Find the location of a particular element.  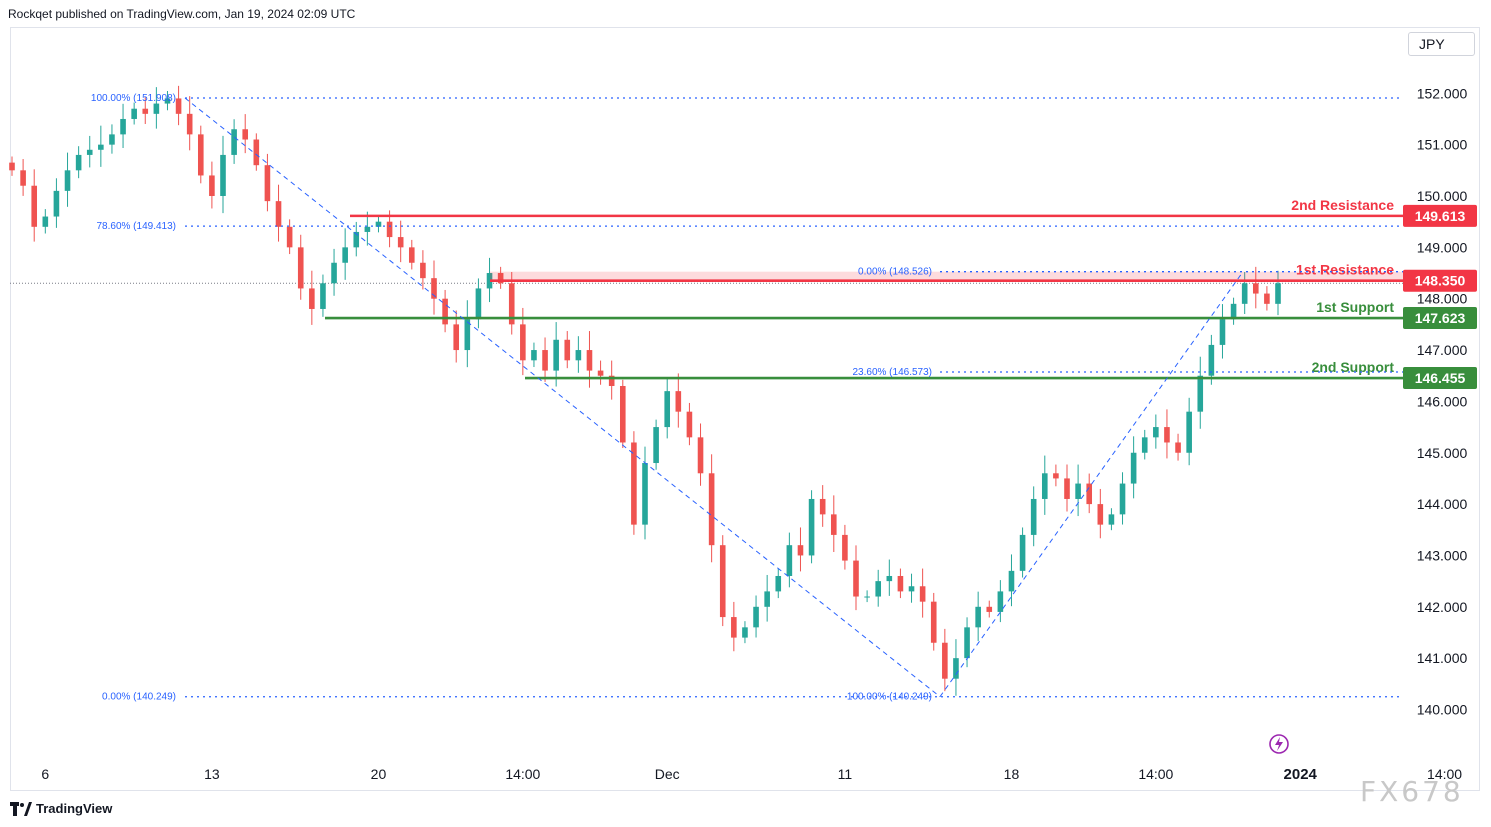

price-tick-label: 148.000 is located at coordinates (1442, 299).